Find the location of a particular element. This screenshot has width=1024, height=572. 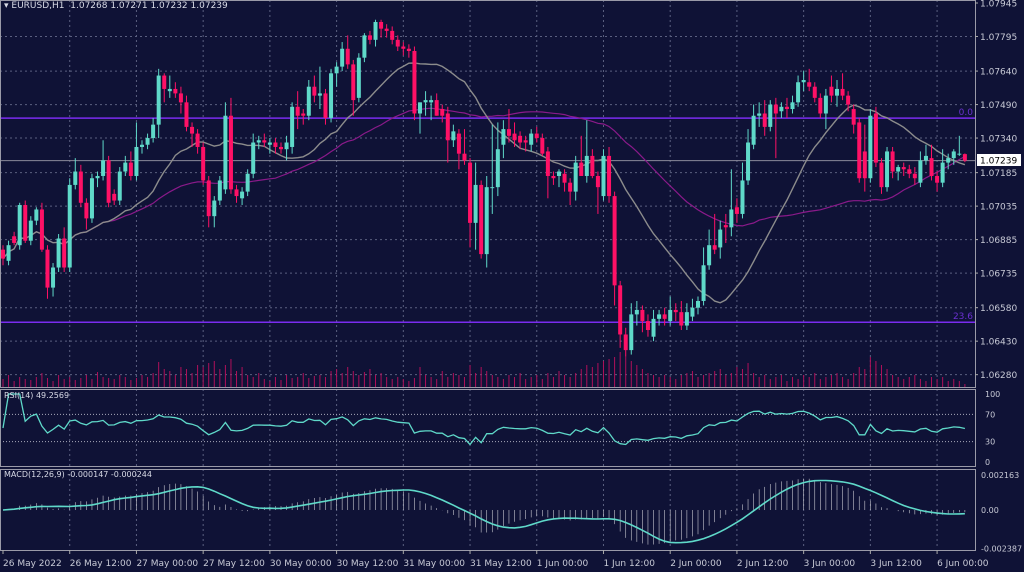

macd-label: MACD(12,26,9) is located at coordinates (34, 474).